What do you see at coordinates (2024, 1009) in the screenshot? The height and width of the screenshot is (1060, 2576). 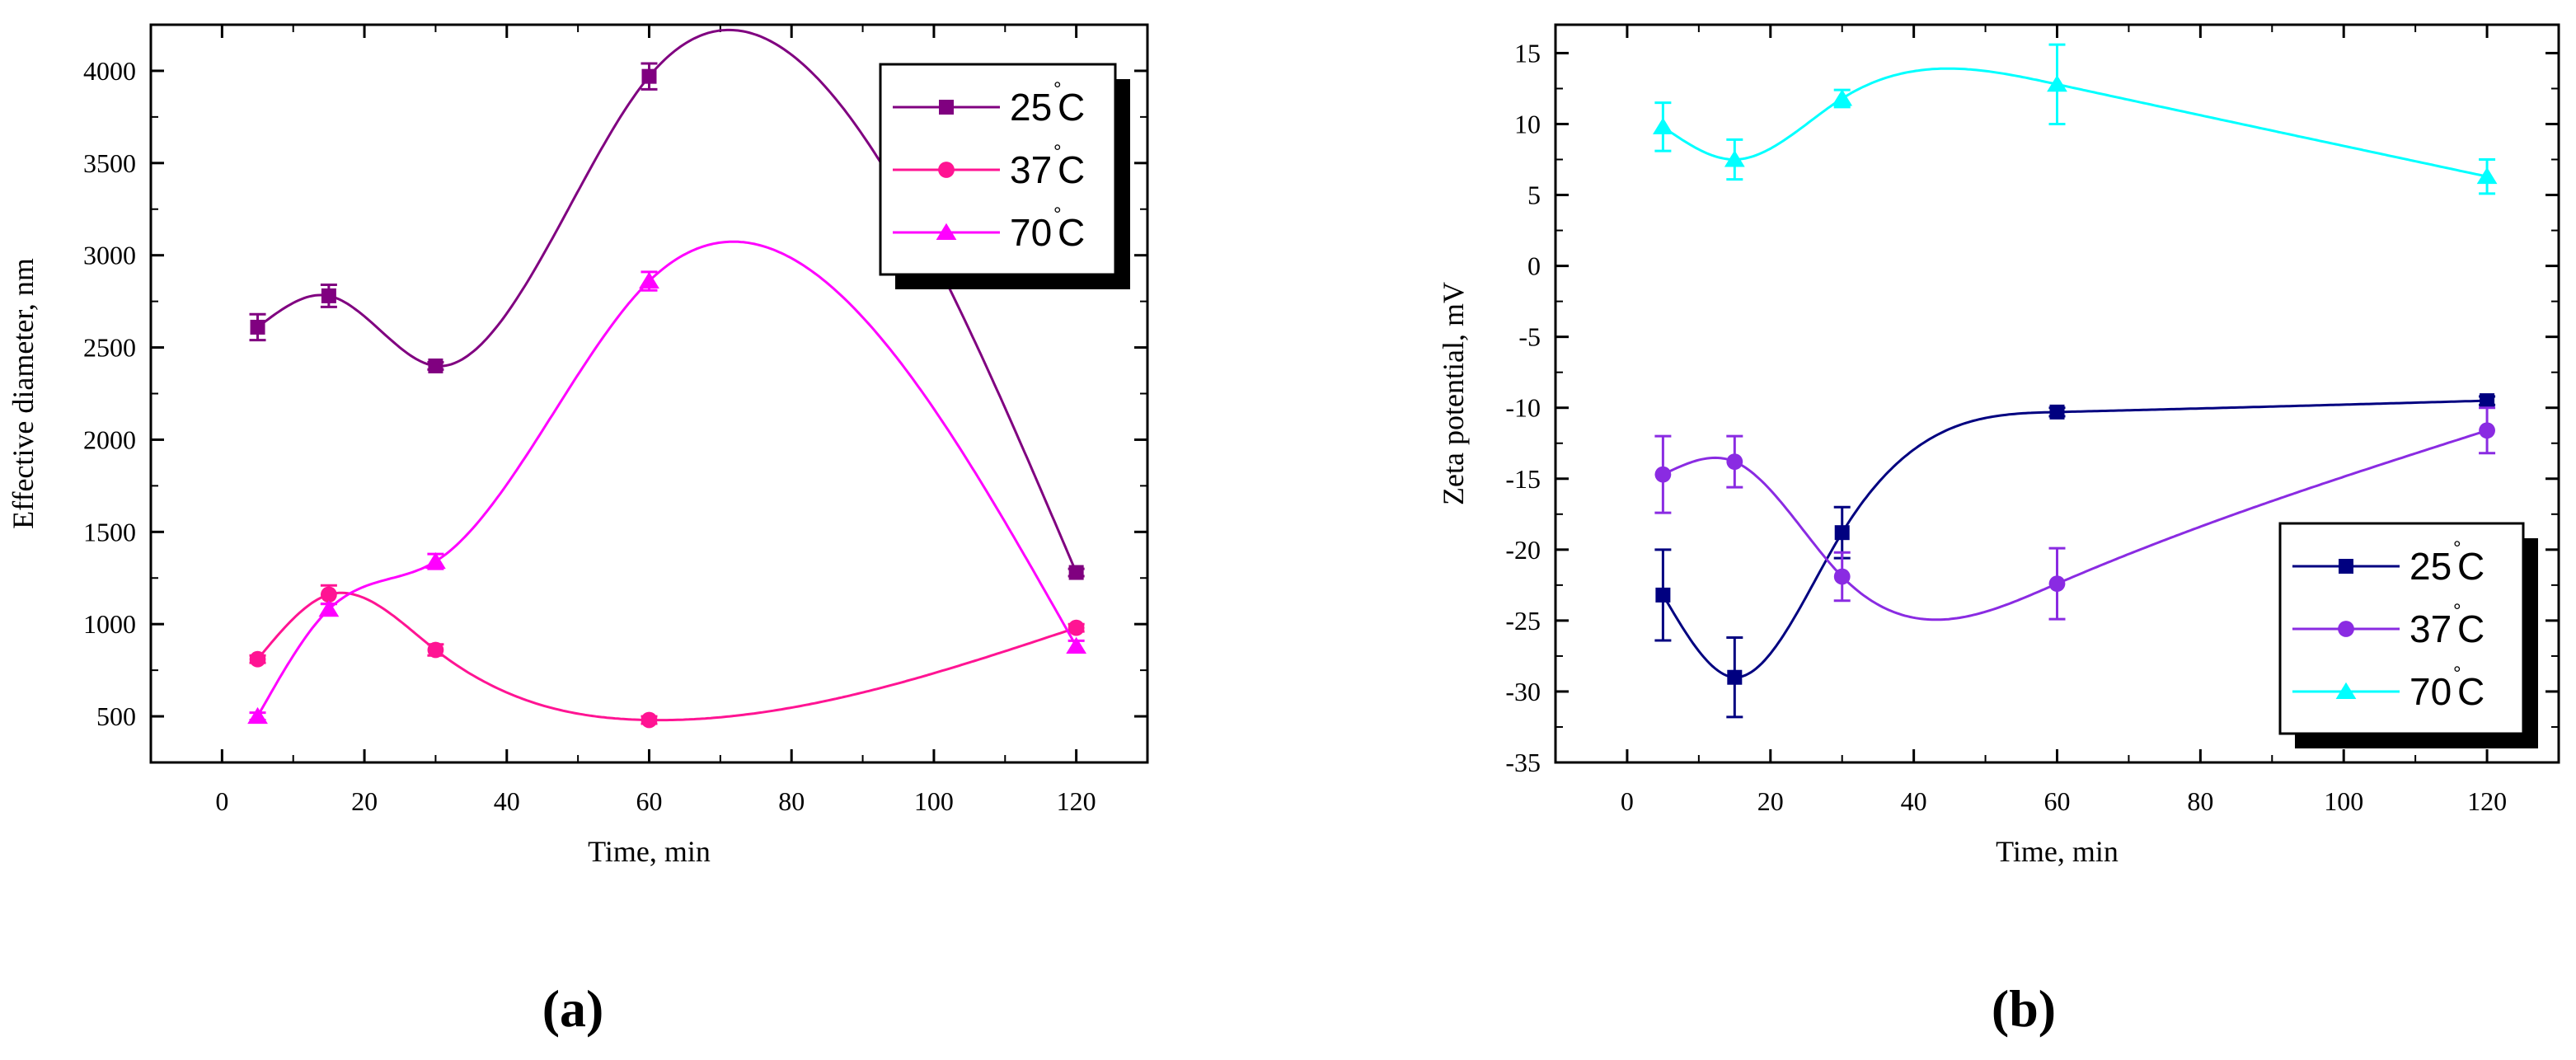 I see `panel-label-b: (b)` at bounding box center [2024, 1009].